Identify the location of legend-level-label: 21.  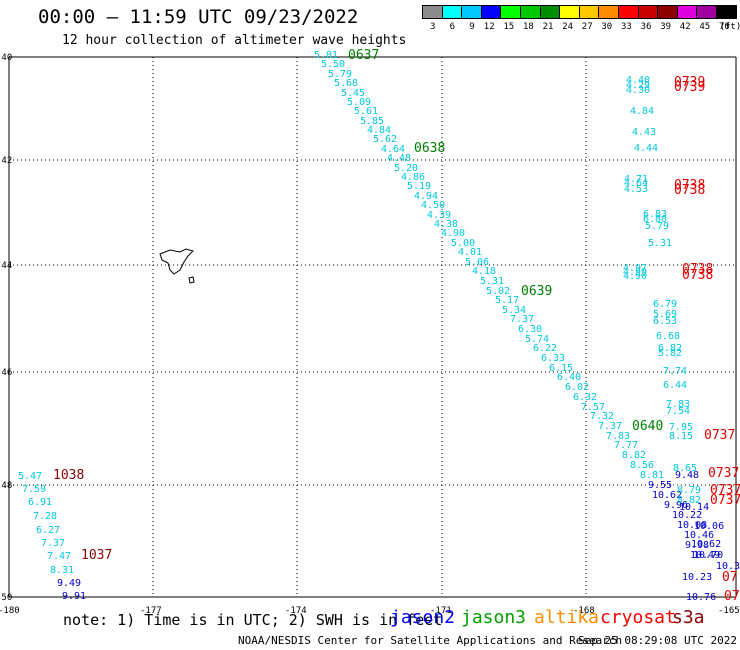
(548, 27).